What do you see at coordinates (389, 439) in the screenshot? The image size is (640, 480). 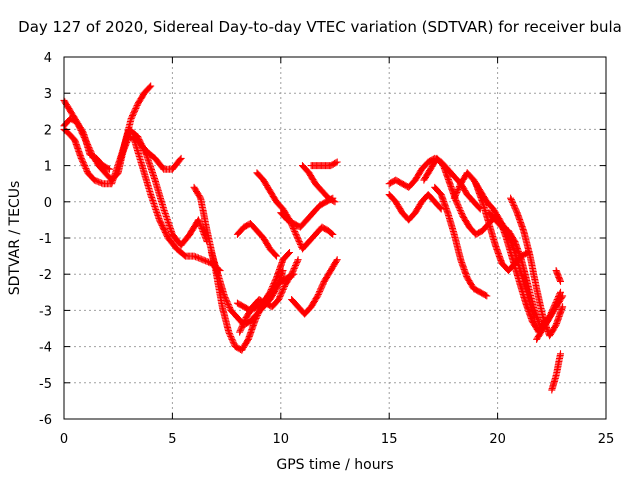 I see `x-tick-label: 15` at bounding box center [389, 439].